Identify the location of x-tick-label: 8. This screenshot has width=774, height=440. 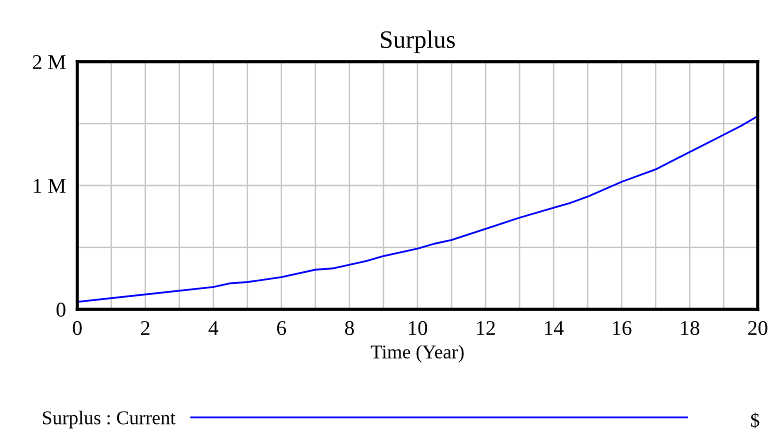
(349, 328).